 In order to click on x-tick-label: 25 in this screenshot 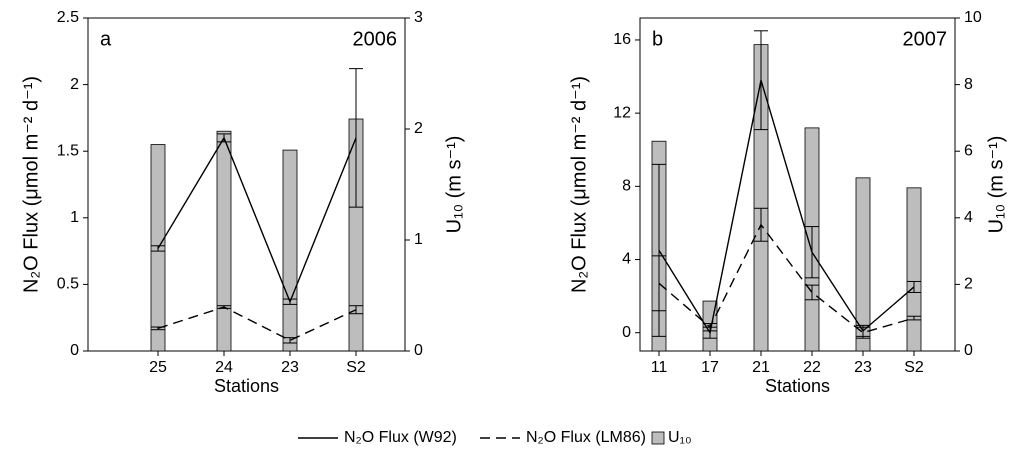, I will do `click(158, 367)`.